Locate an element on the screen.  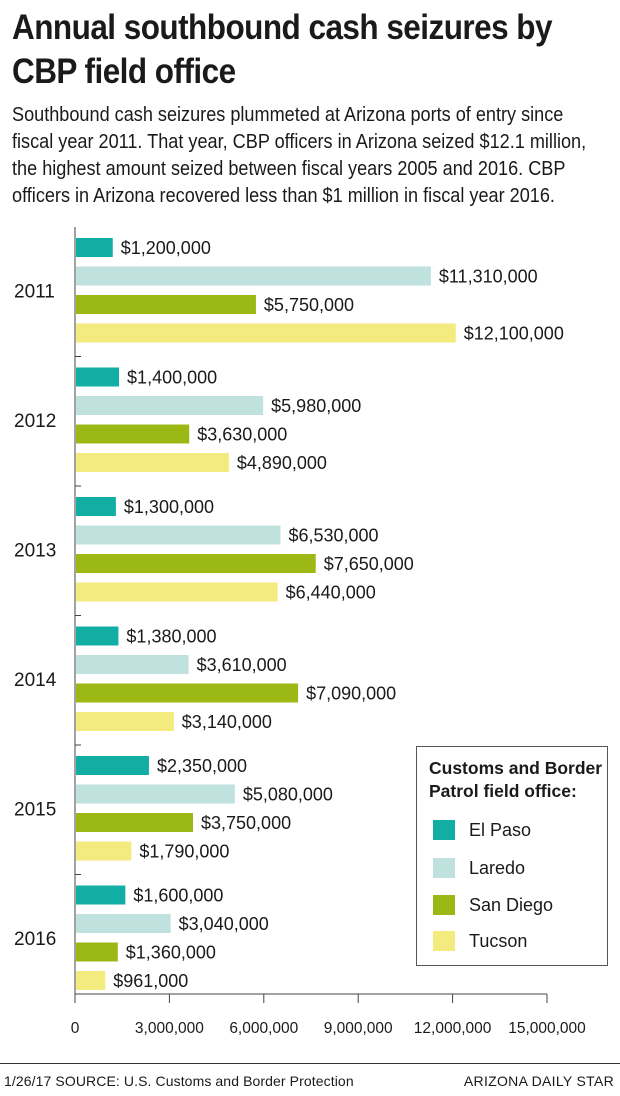
legend-swatch-el-paso is located at coordinates (444, 830).